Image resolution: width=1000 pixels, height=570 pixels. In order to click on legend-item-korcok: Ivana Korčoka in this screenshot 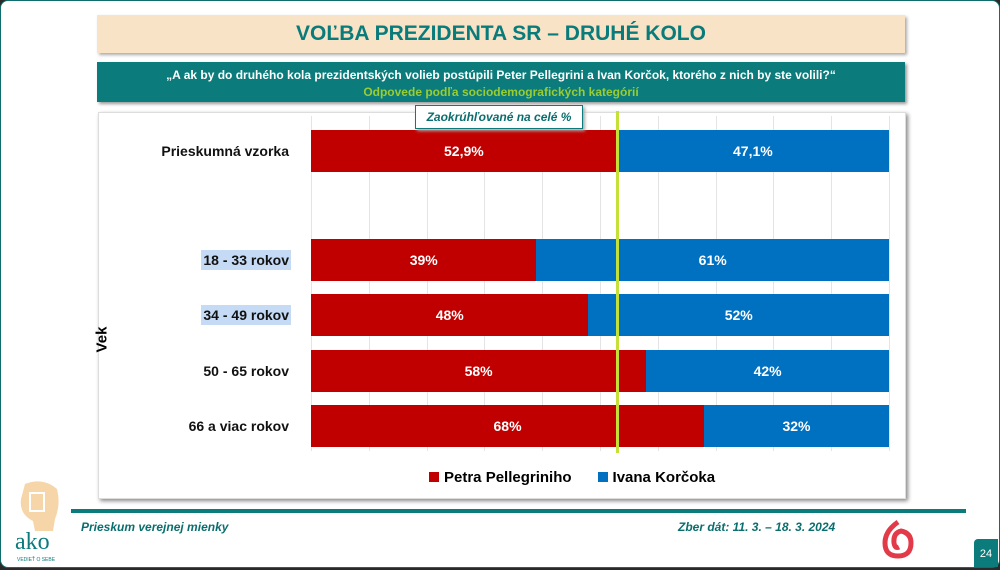, I will do `click(656, 477)`.